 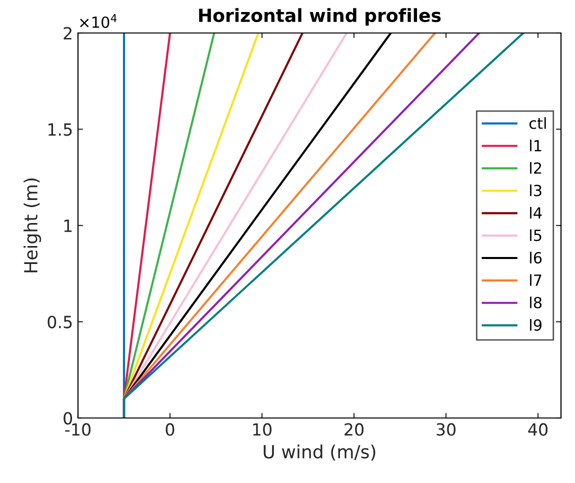 I want to click on legend-label: l3, so click(x=536, y=190).